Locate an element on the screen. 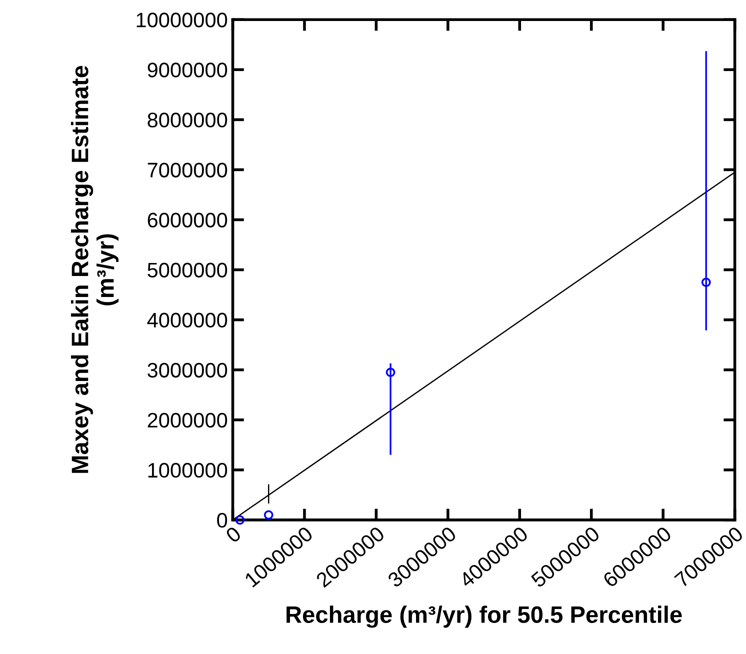 This screenshot has width=746, height=654. y-tick-label: 3000000 is located at coordinates (188, 370).